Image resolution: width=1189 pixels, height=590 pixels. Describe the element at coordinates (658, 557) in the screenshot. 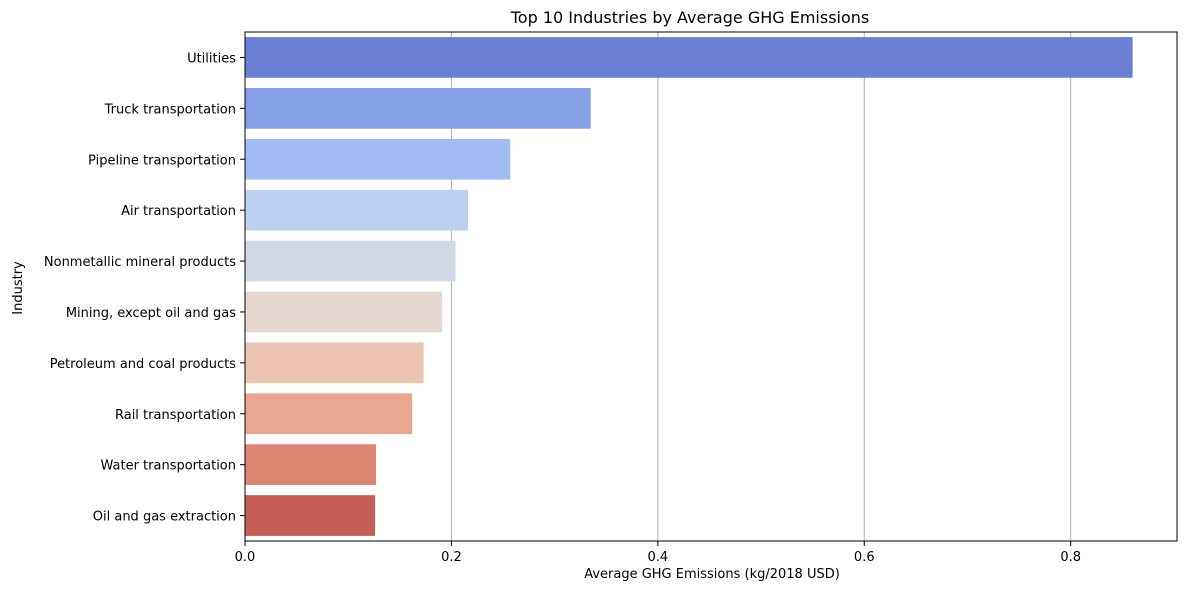

I see `x-tick-label: 0.4` at that location.